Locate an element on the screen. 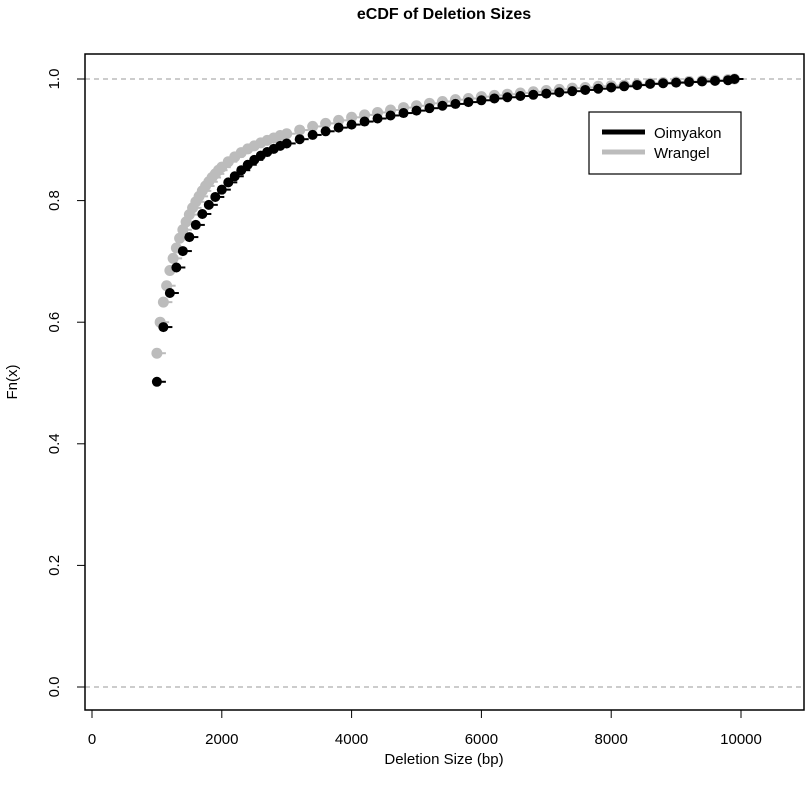 This screenshot has height=800, width=810. x-tick-label: 8000 is located at coordinates (611, 739).